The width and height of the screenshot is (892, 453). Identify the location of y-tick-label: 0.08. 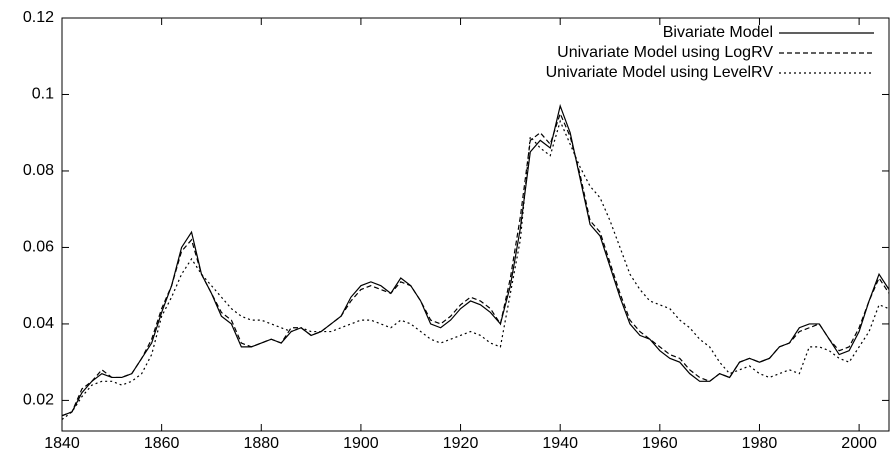
(38, 170).